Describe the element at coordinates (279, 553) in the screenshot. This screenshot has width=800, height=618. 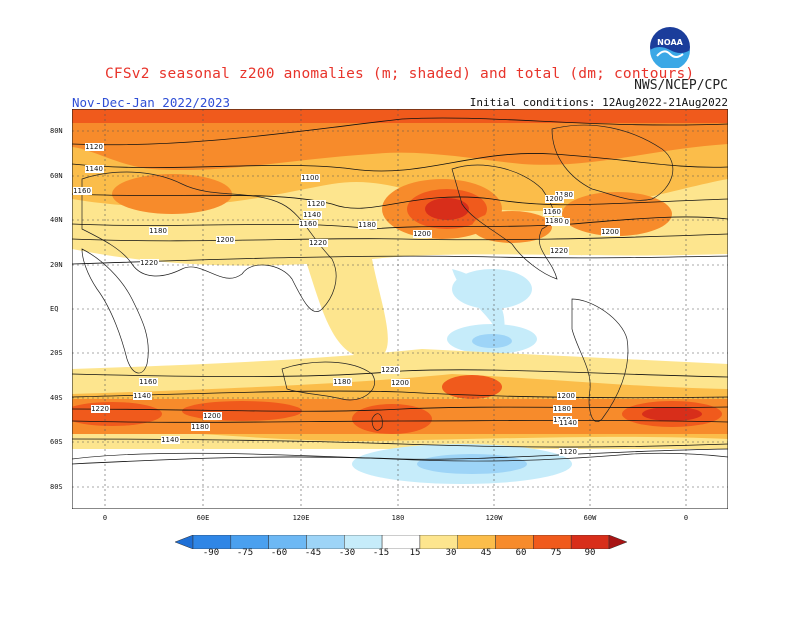
I see `colorbar-tick: -60` at that location.